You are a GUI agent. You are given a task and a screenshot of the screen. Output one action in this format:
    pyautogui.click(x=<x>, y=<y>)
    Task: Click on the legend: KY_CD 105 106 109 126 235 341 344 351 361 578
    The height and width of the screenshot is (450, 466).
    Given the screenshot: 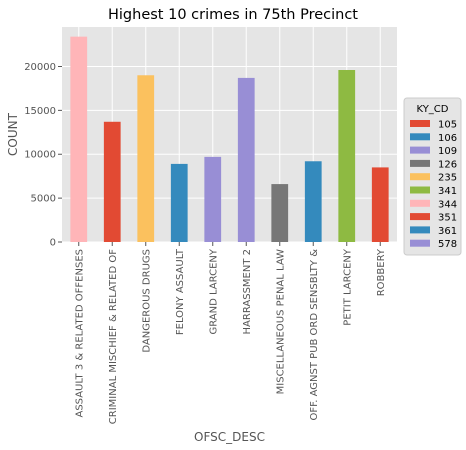 What is the action you would take?
    pyautogui.click(x=432, y=176)
    